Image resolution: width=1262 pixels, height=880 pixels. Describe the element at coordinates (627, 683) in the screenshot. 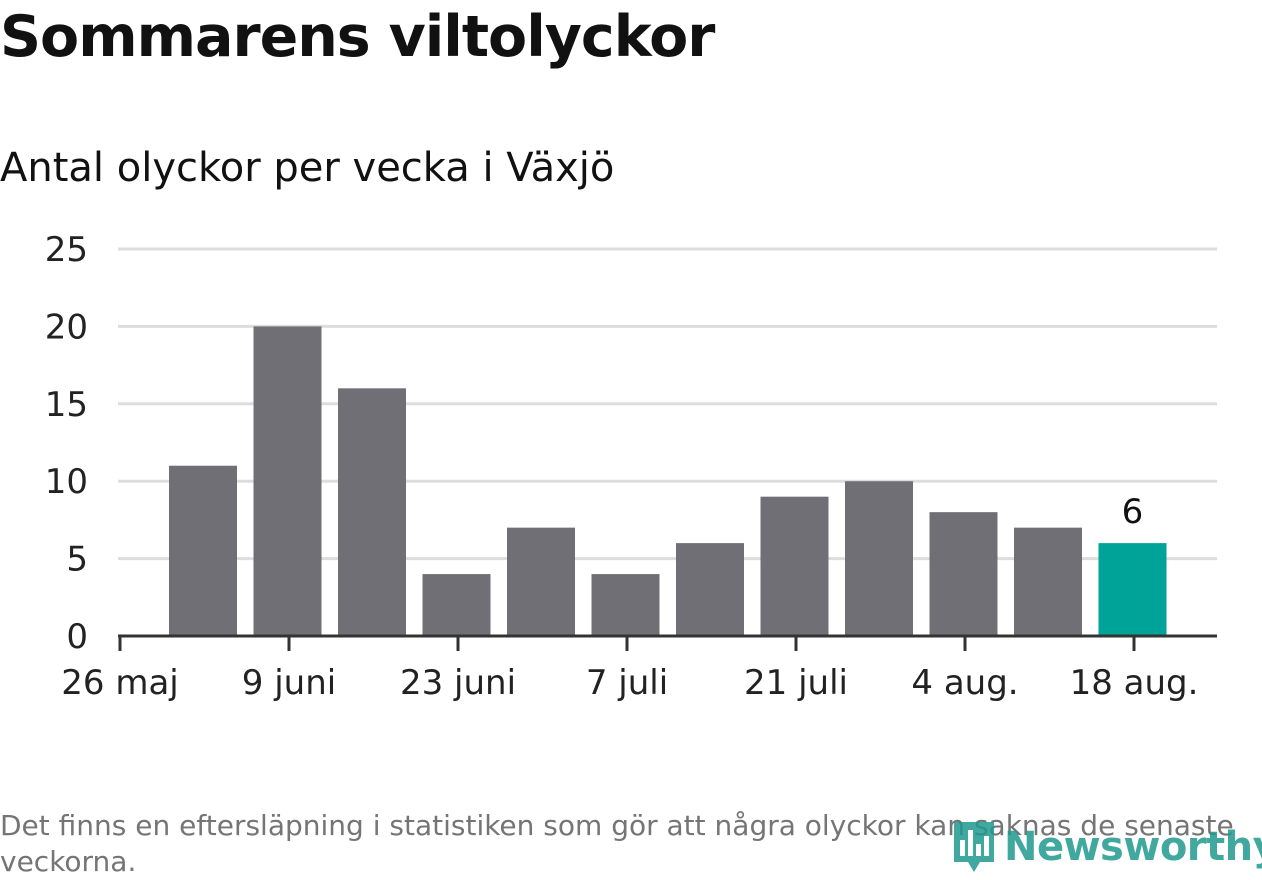

I see `x-tick-label: 7 juli` at that location.